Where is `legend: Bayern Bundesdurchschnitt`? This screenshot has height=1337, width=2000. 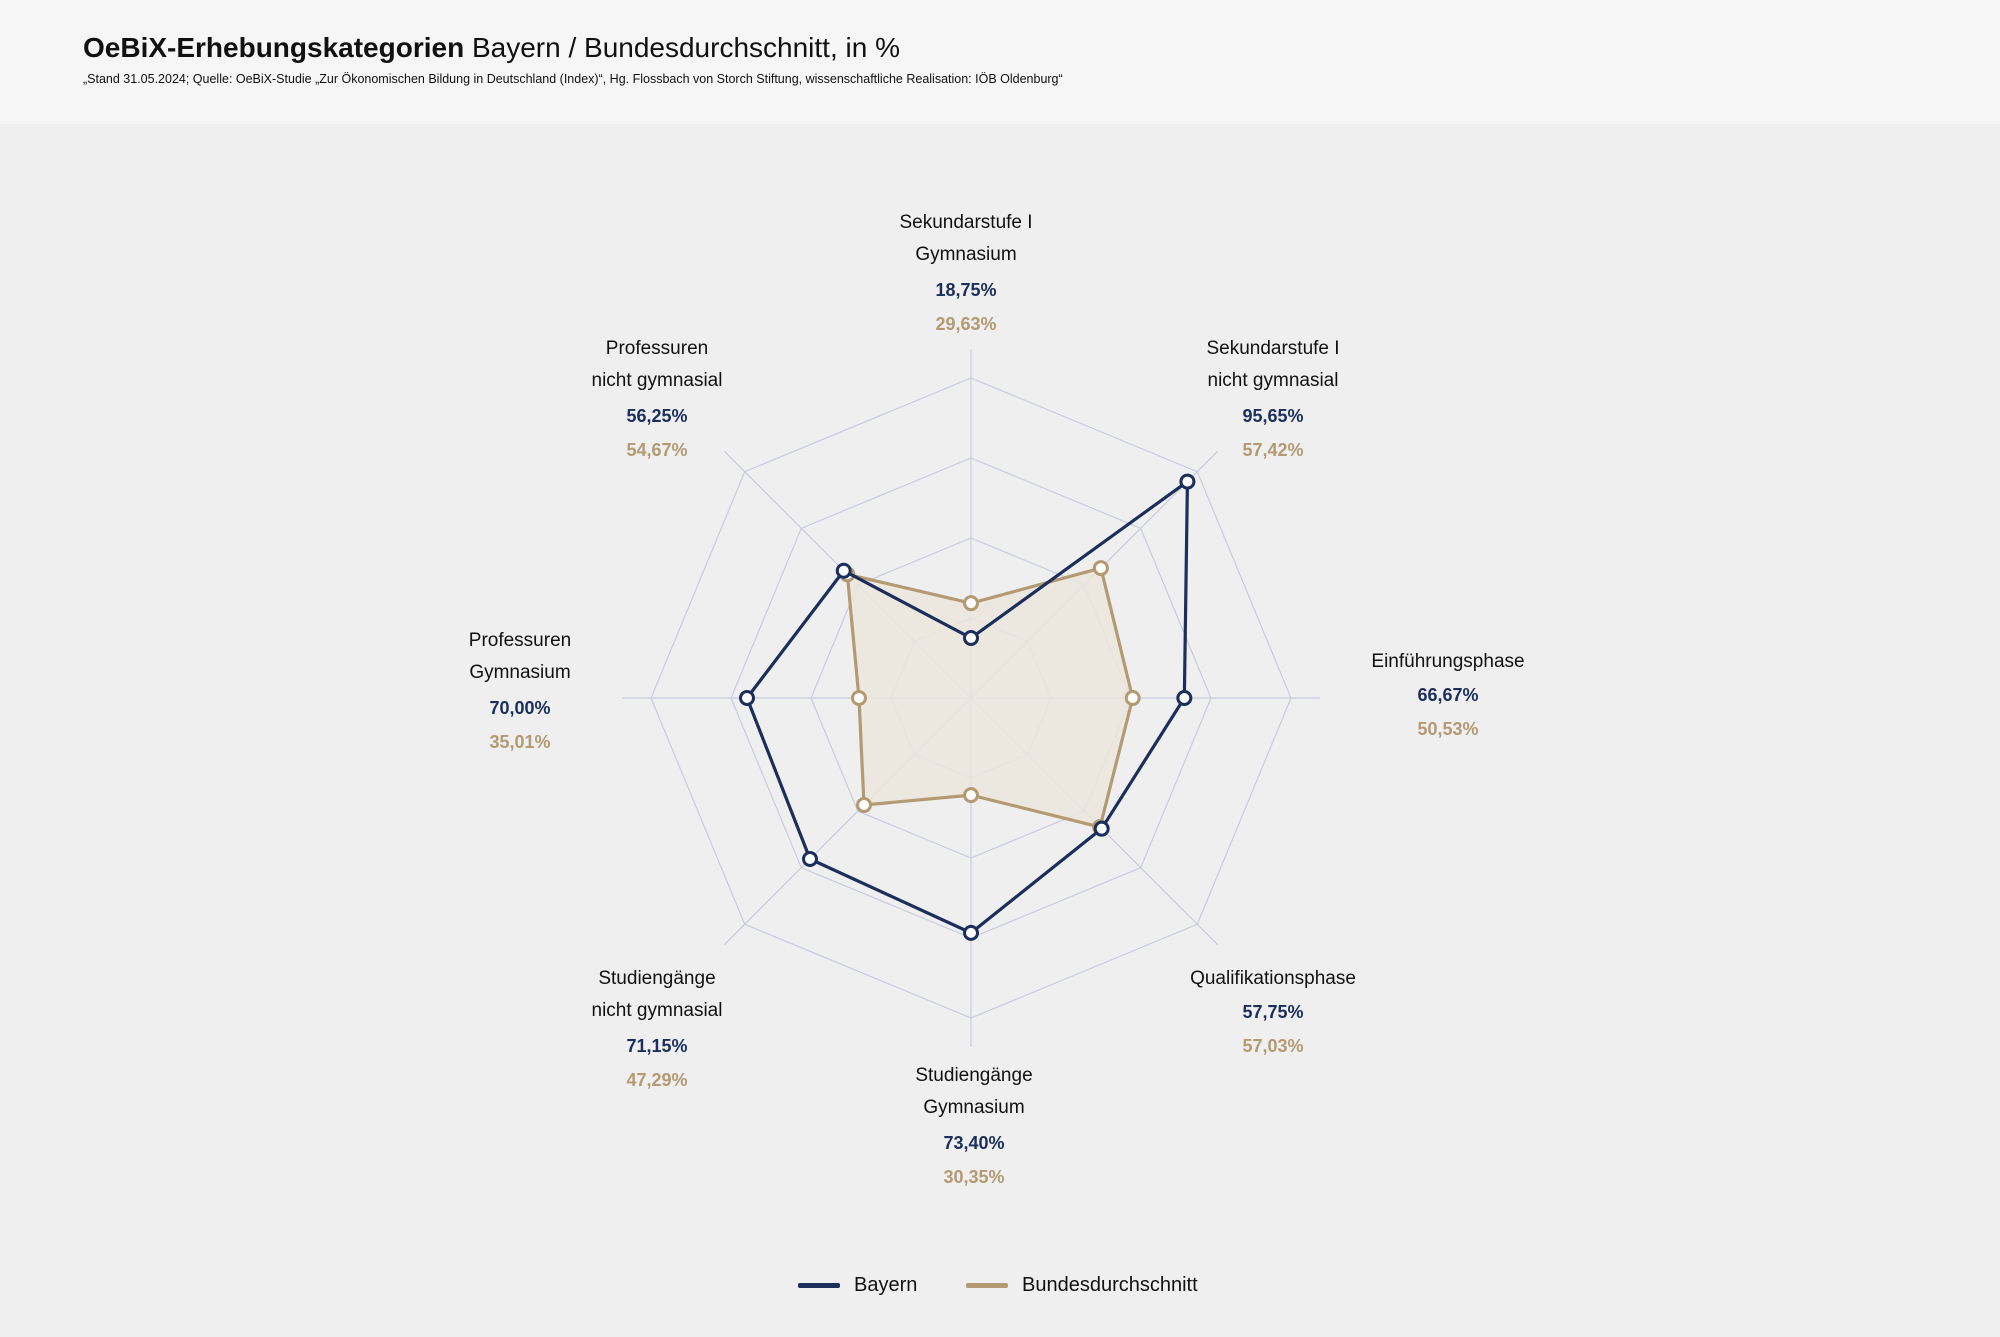 legend: Bayern Bundesdurchschnitt is located at coordinates (1000, 1285).